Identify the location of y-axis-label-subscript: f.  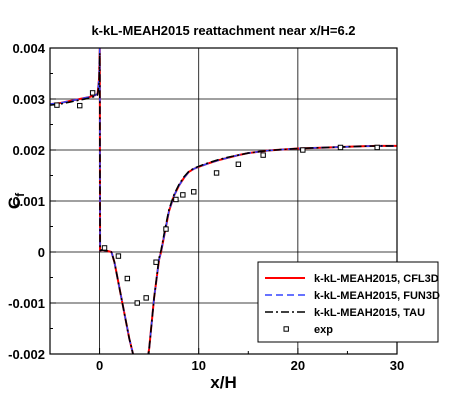
(20, 194).